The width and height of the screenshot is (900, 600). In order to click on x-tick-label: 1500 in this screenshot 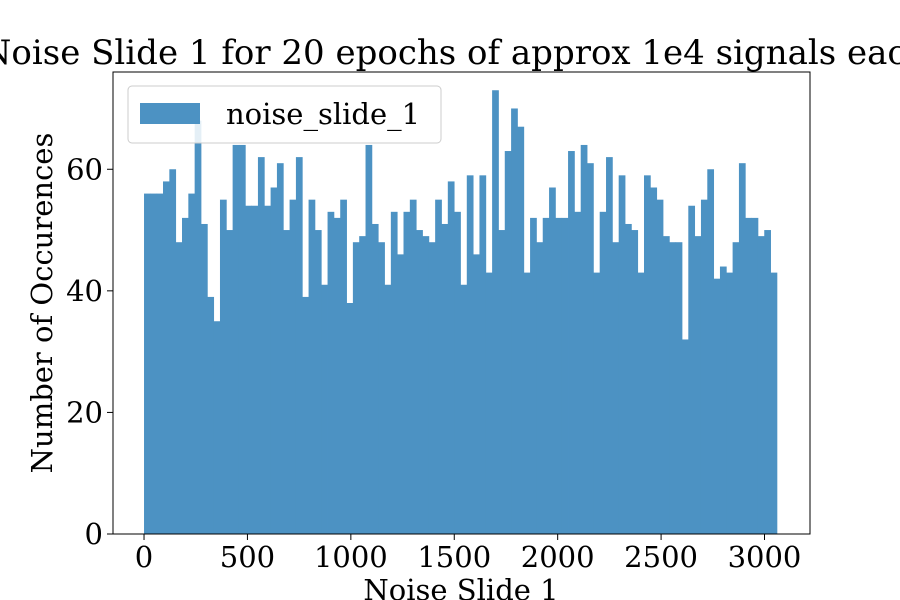, I will do `click(454, 557)`.